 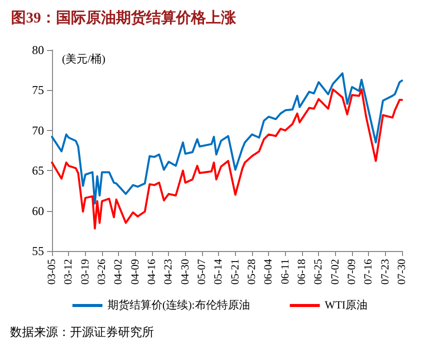 What do you see at coordinates (368, 271) in the screenshot?
I see `x-tick-label: 07-16` at bounding box center [368, 271].